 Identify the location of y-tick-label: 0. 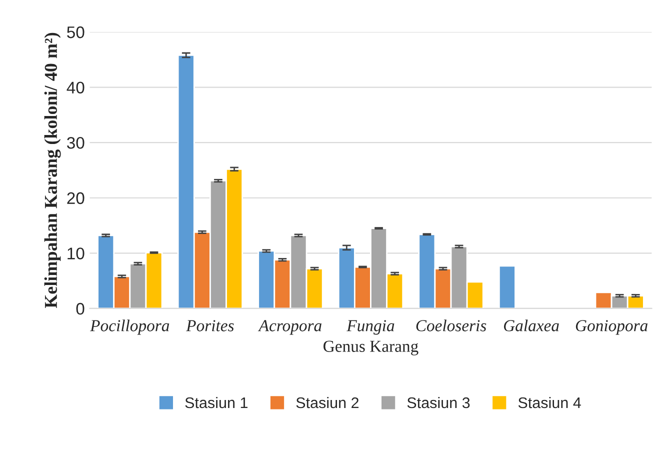
(80, 308).